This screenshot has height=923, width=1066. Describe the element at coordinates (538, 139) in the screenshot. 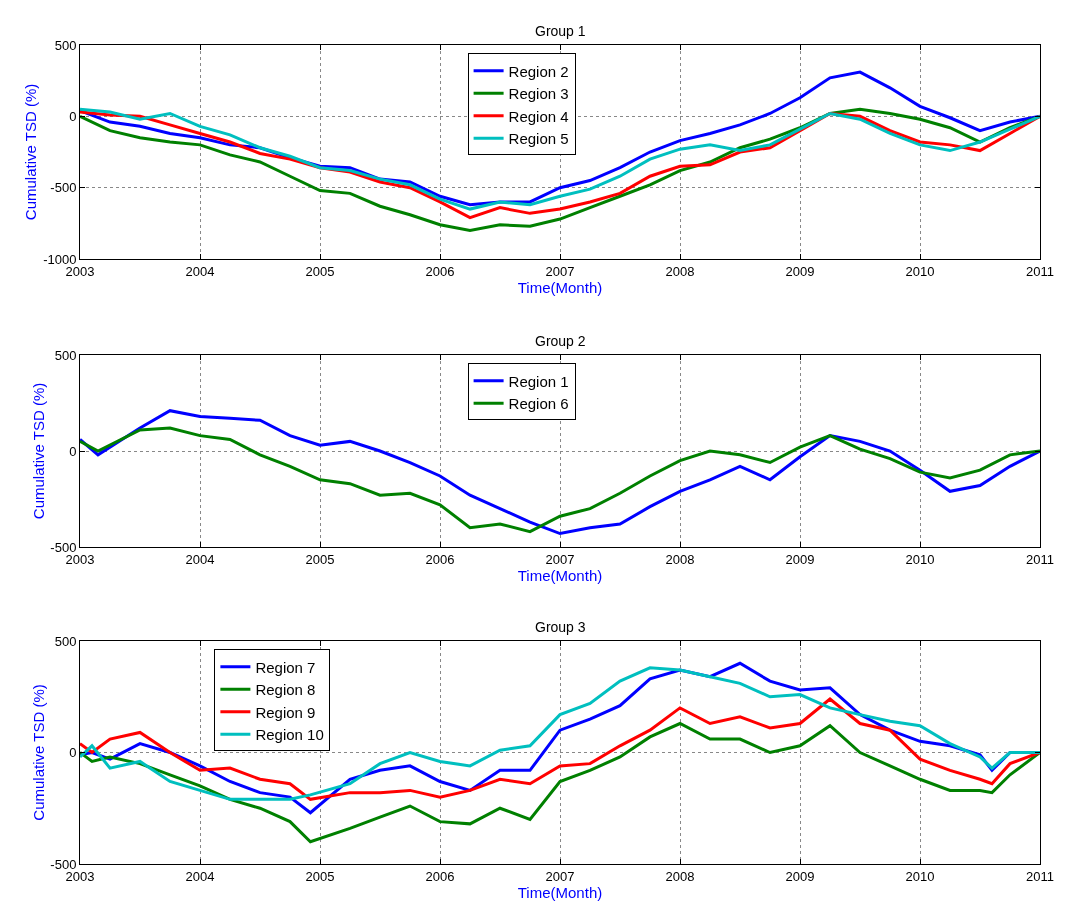

I see `legend-label: Region 5` at that location.